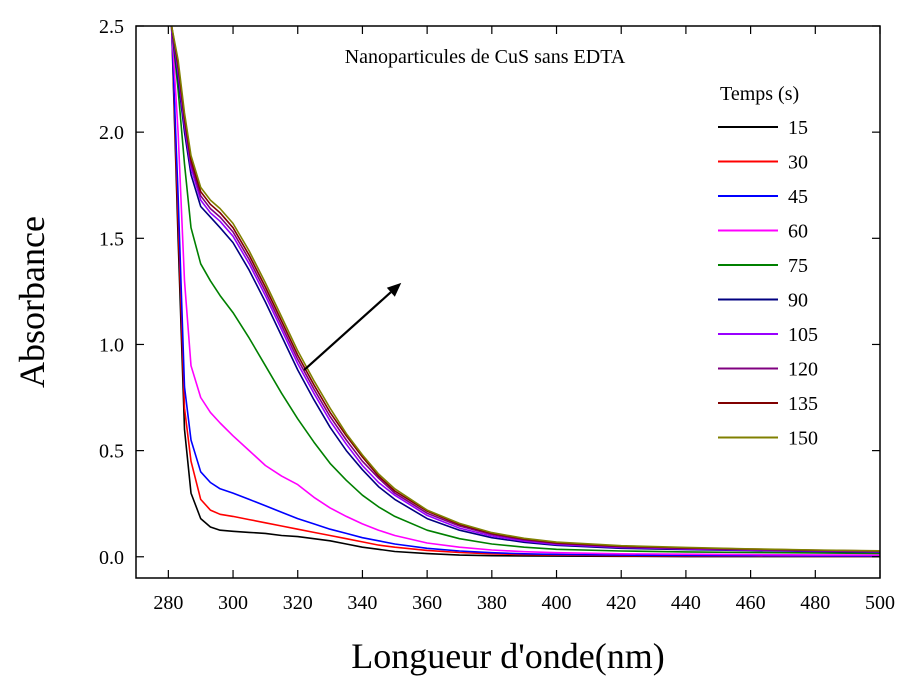 The height and width of the screenshot is (677, 902). Describe the element at coordinates (233, 603) in the screenshot. I see `x-tick-label: 300` at that location.